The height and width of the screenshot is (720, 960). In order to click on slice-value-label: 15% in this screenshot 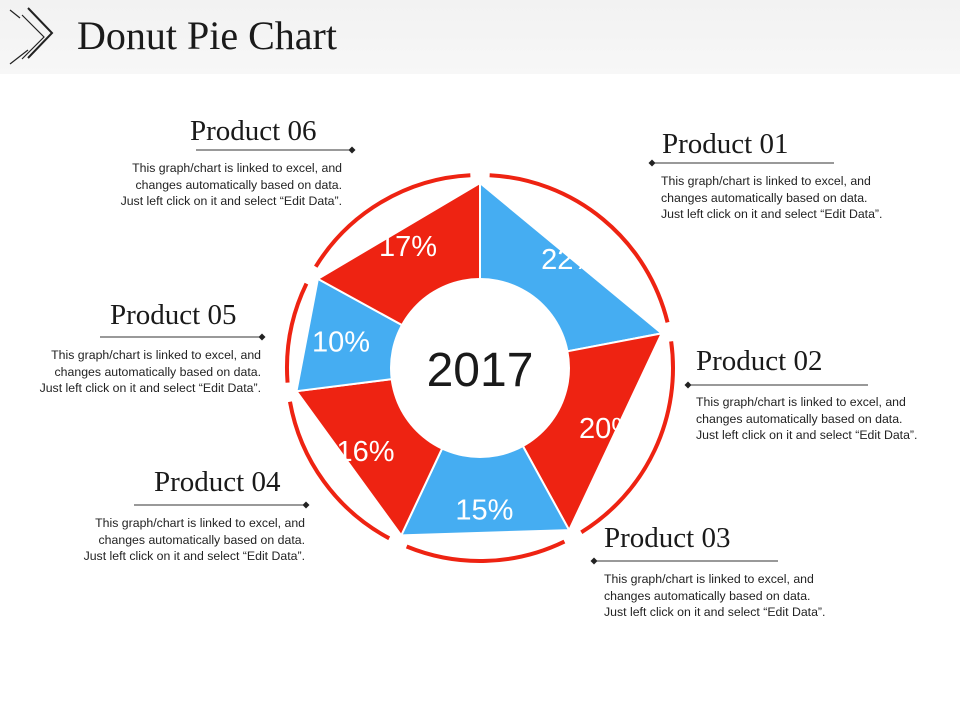, I will do `click(484, 510)`.